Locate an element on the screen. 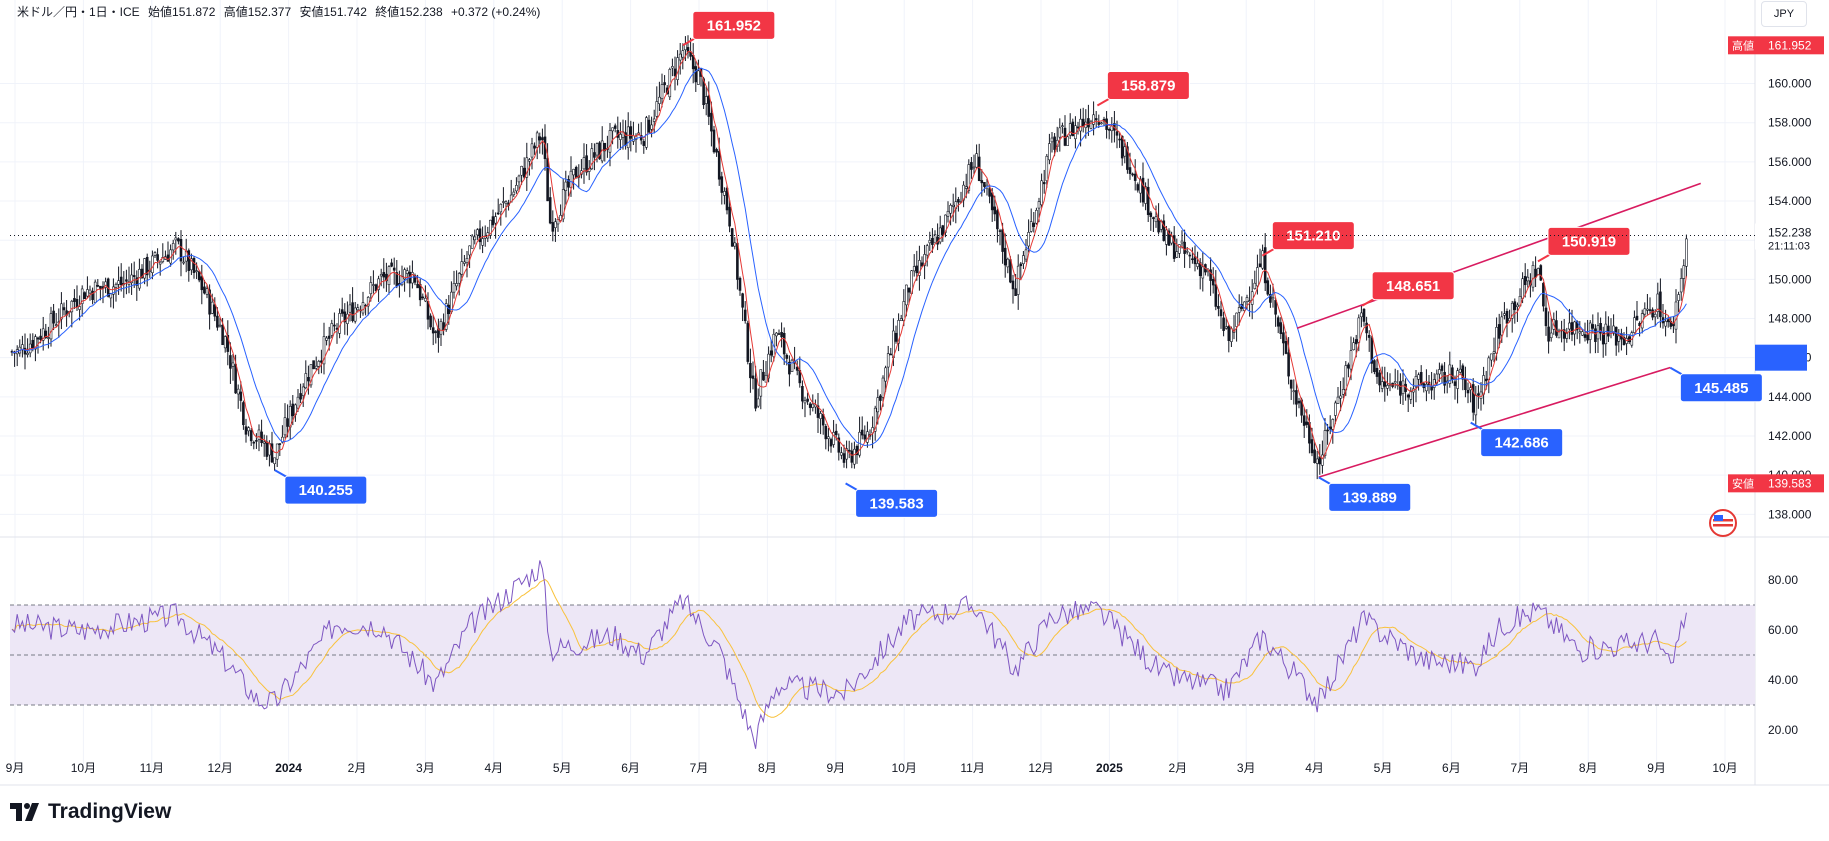 This screenshot has width=1829, height=841. label-text: 142.686 is located at coordinates (1522, 443).